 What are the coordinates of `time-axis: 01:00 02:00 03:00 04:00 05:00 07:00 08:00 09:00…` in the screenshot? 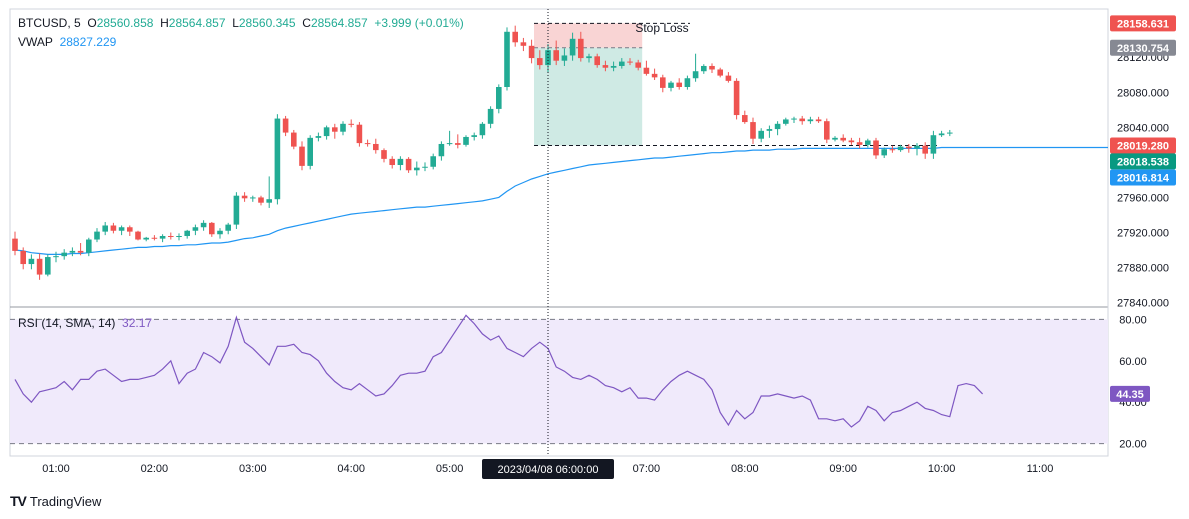 It's located at (547, 469).